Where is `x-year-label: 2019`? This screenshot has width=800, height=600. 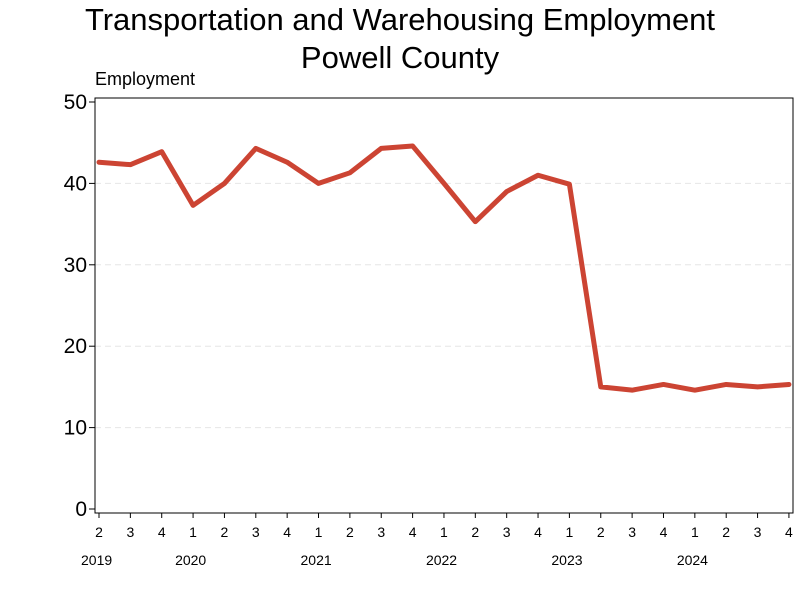 x-year-label: 2019 is located at coordinates (96, 560).